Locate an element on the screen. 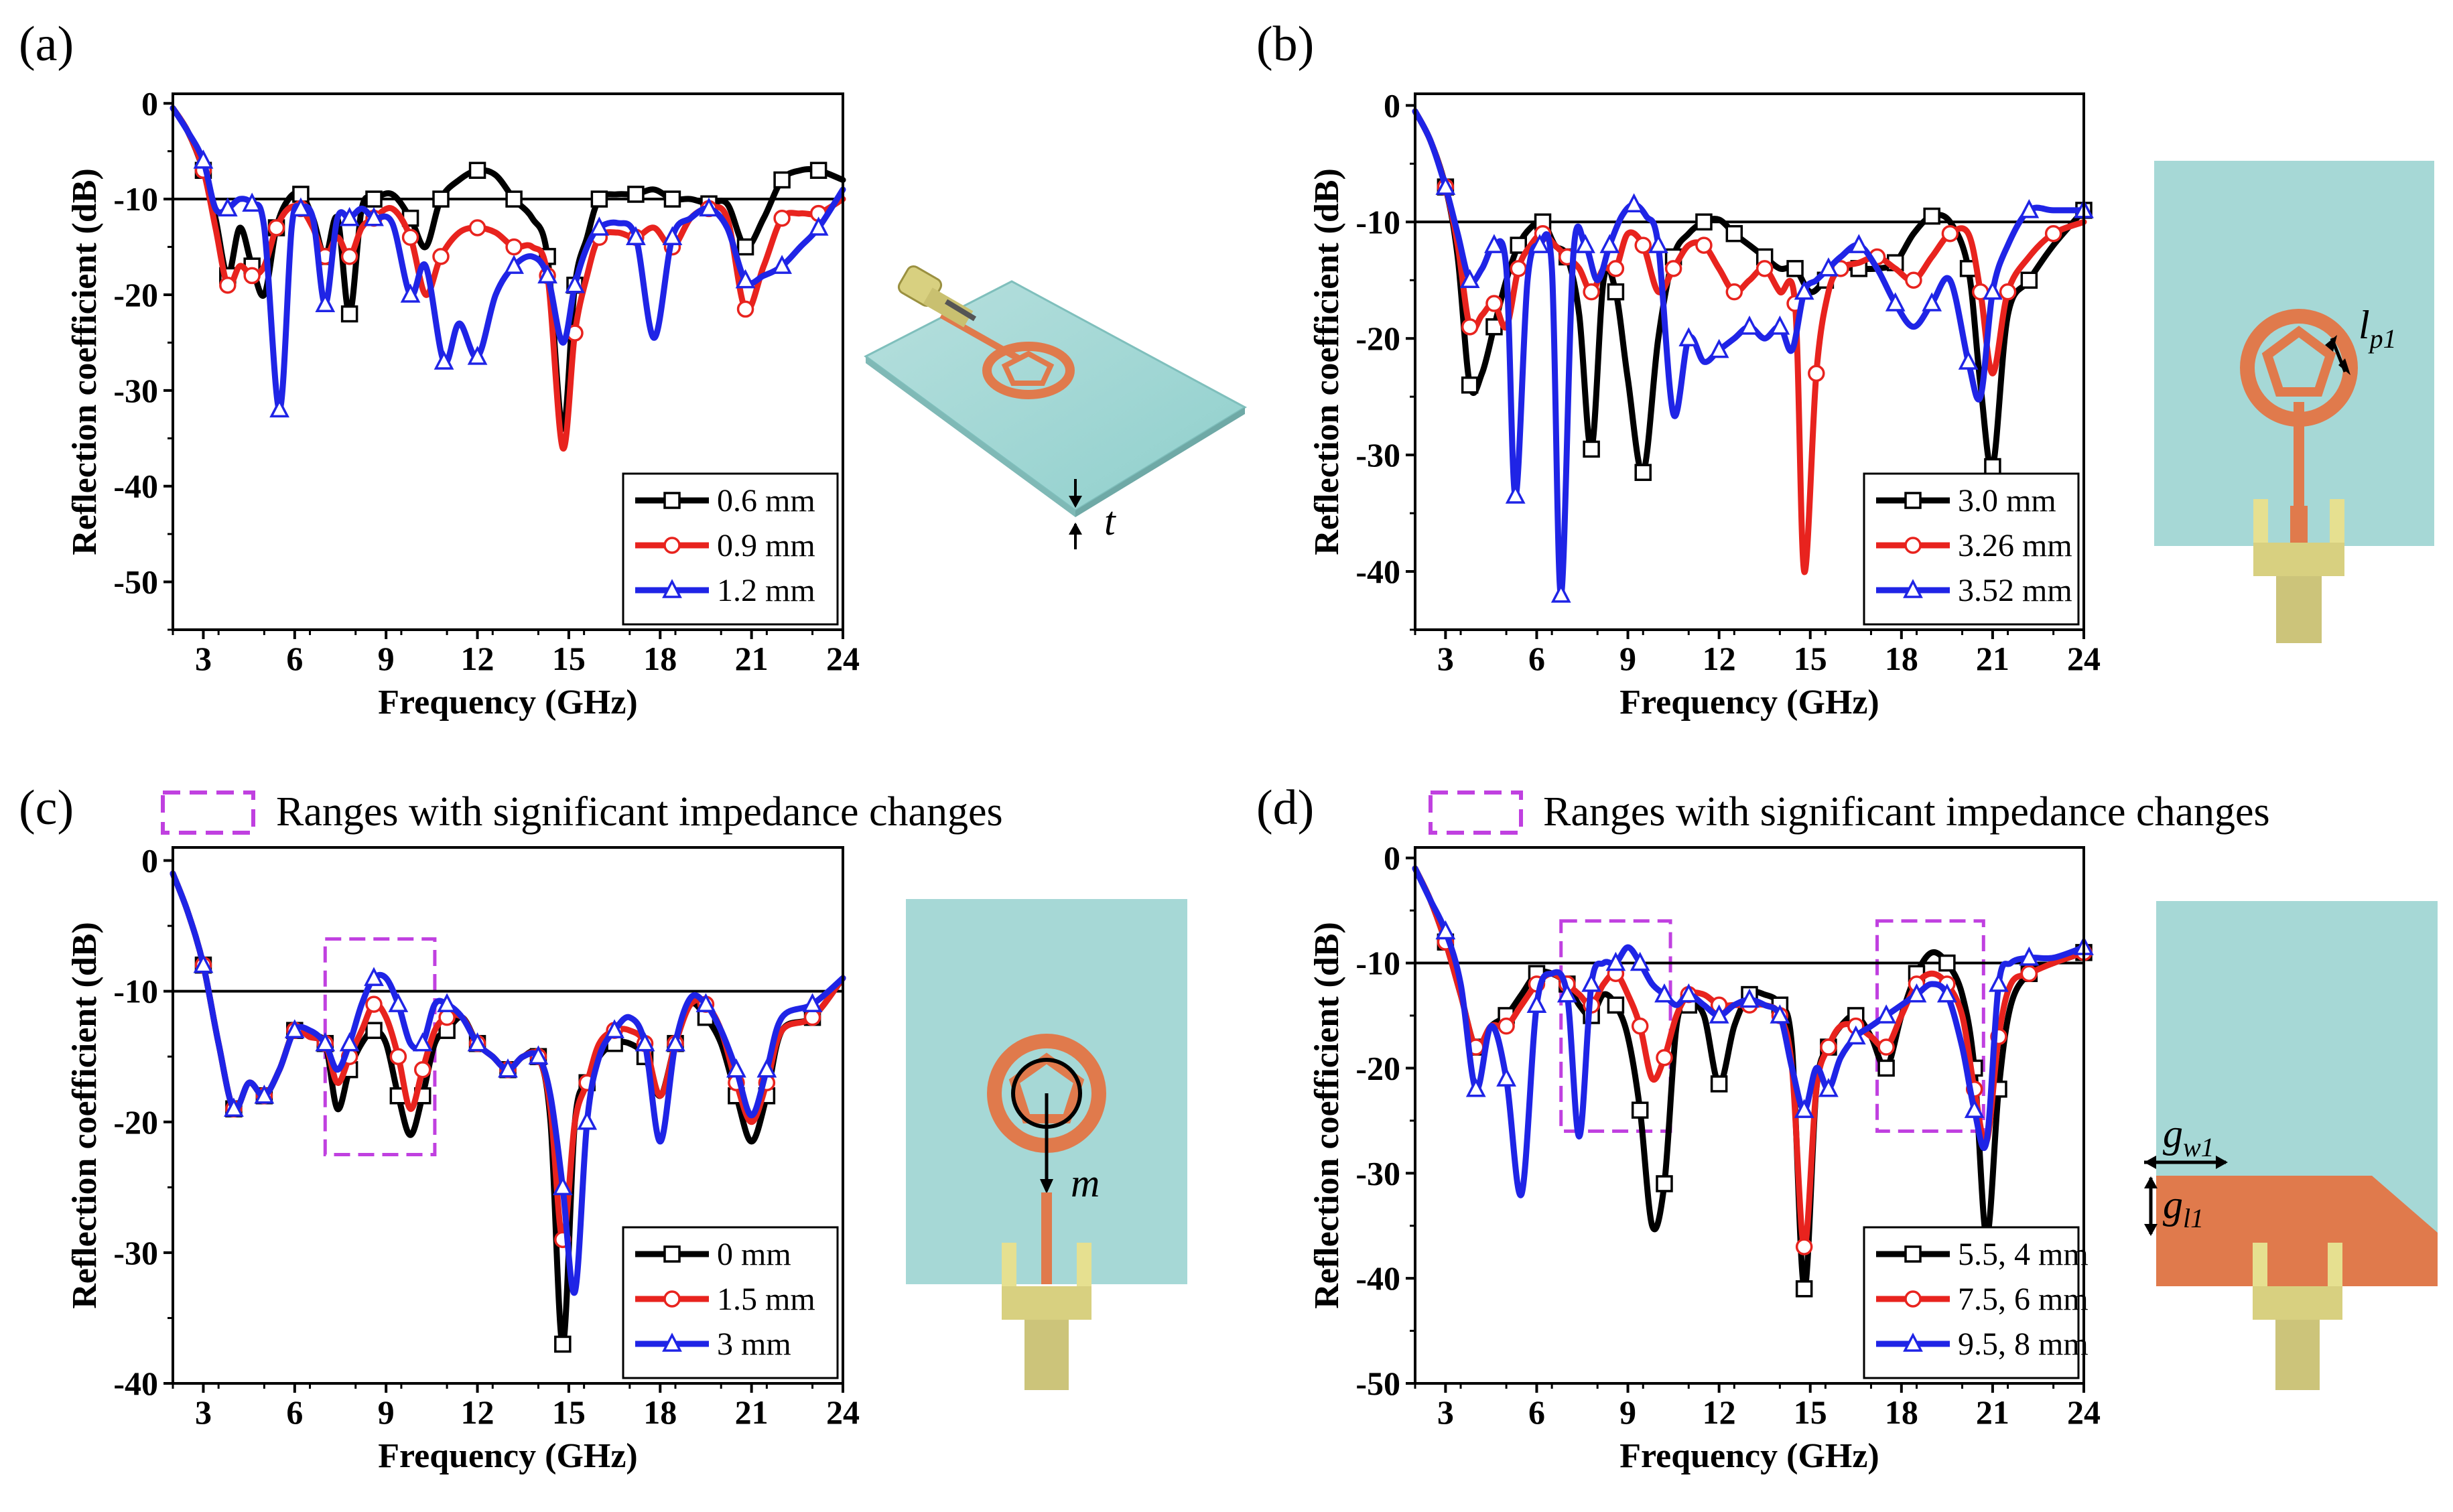  substrate-edge is located at coordinates (970, 436).